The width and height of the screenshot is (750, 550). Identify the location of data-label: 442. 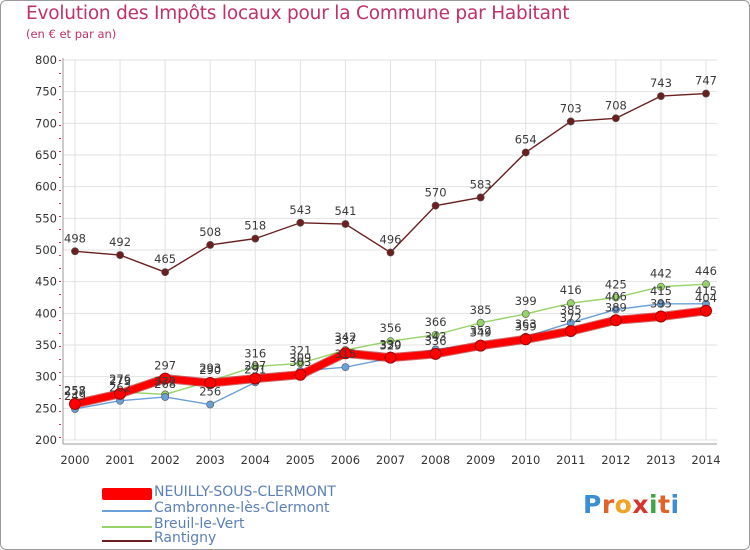
(661, 274).